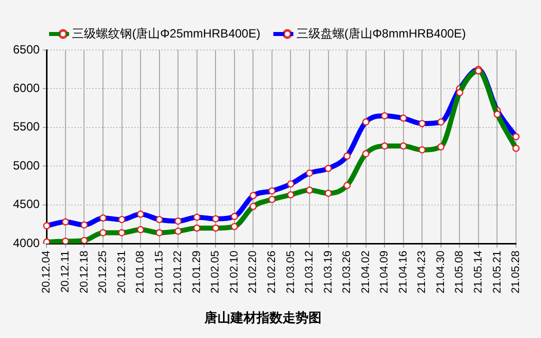 The width and height of the screenshot is (541, 338). What do you see at coordinates (84, 272) in the screenshot?
I see `x-tick-label: 20.12.18` at bounding box center [84, 272].